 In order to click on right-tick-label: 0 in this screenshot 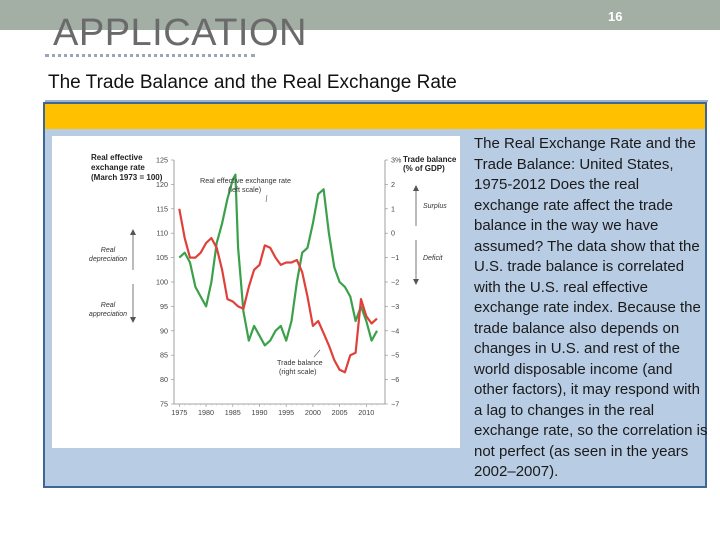, I will do `click(393, 233)`.